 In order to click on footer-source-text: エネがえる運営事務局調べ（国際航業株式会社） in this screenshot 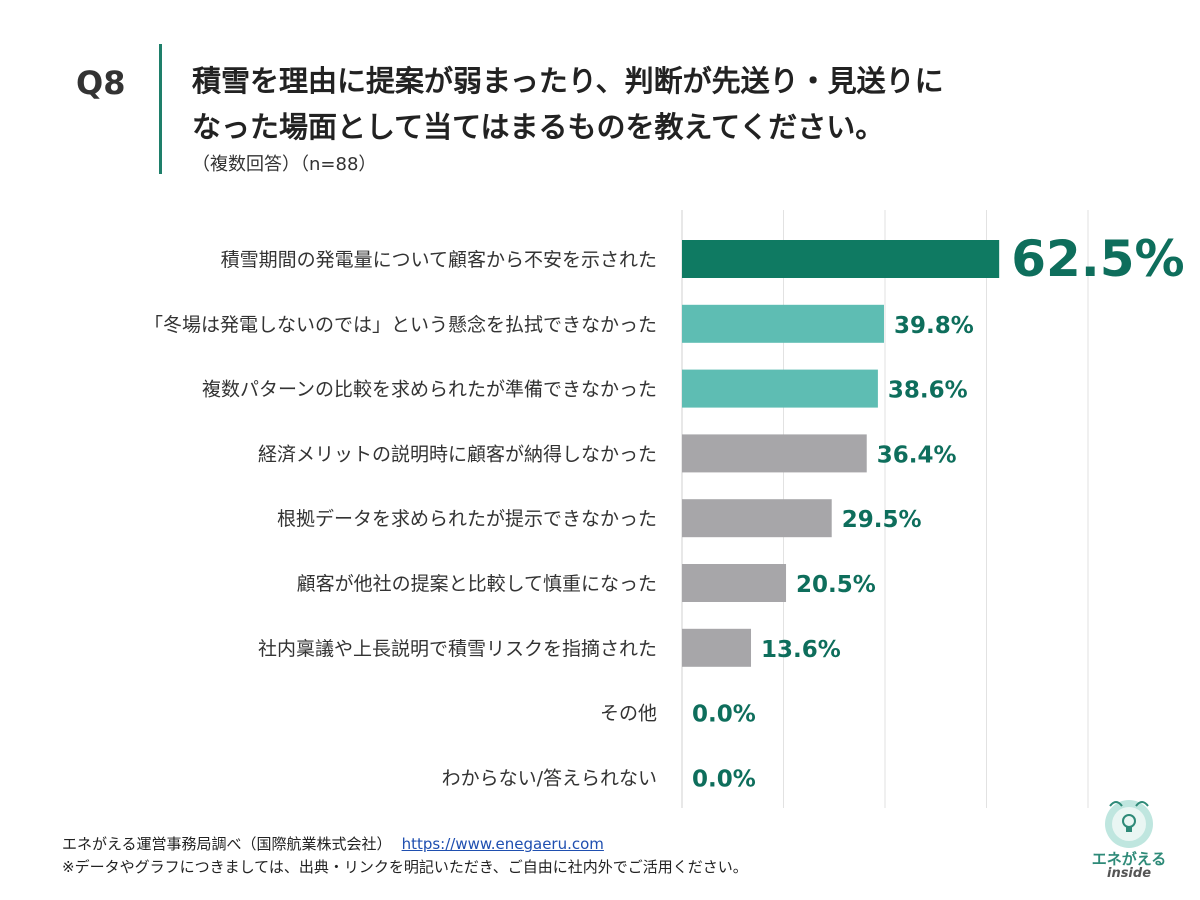, I will do `click(227, 844)`.